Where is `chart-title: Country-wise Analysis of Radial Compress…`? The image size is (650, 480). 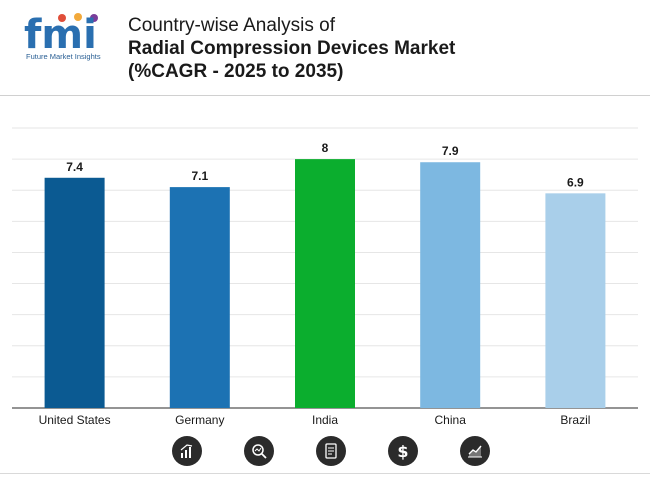 chart-title: Country-wise Analysis of Radial Compress… is located at coordinates (291, 48).